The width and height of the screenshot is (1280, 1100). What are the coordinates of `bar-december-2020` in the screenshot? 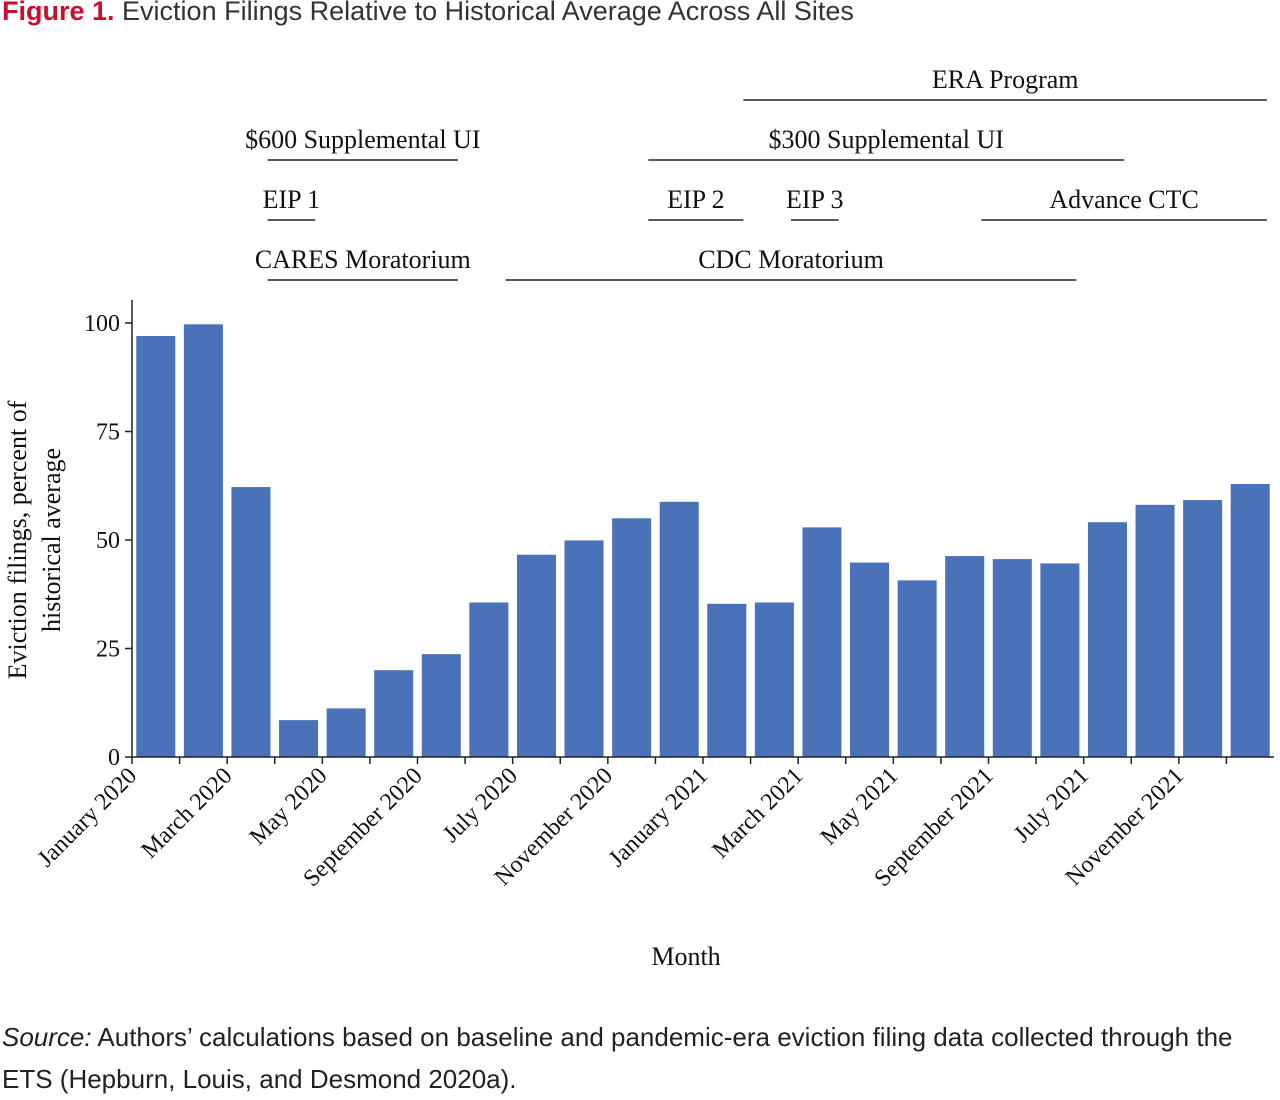 It's located at (679, 629).